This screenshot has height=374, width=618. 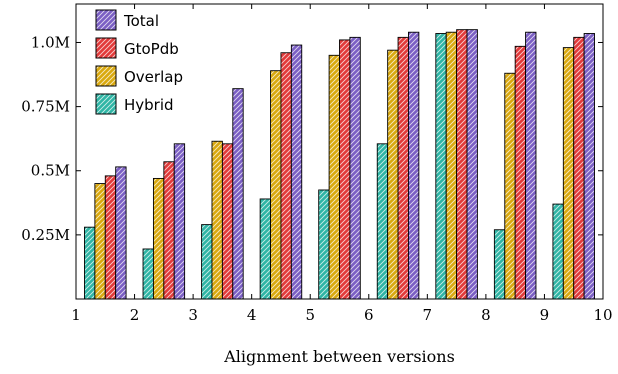 I want to click on legend-swatch-hybrid, so click(x=106, y=104).